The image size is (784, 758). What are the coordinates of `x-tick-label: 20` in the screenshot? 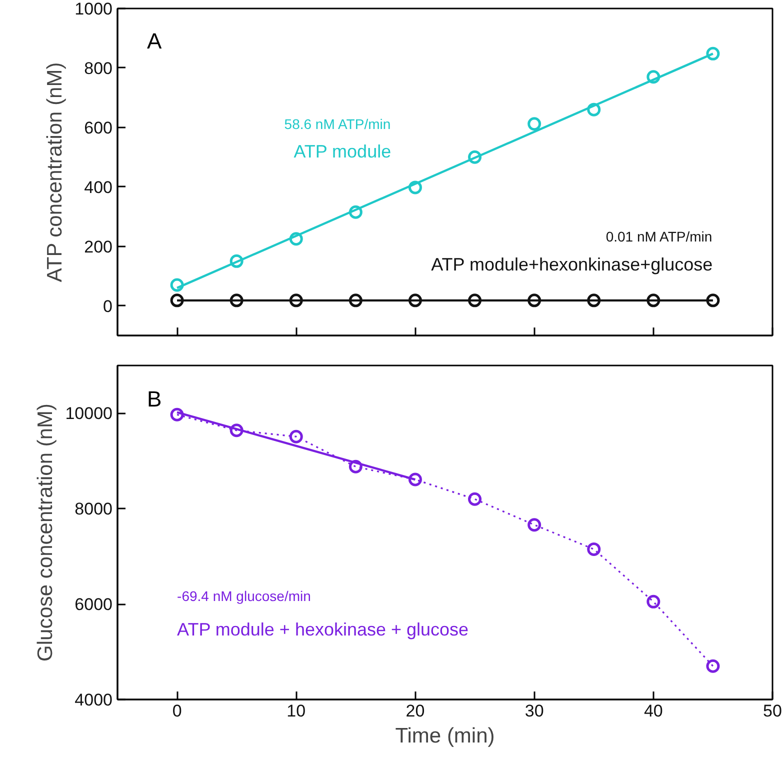 It's located at (415, 711).